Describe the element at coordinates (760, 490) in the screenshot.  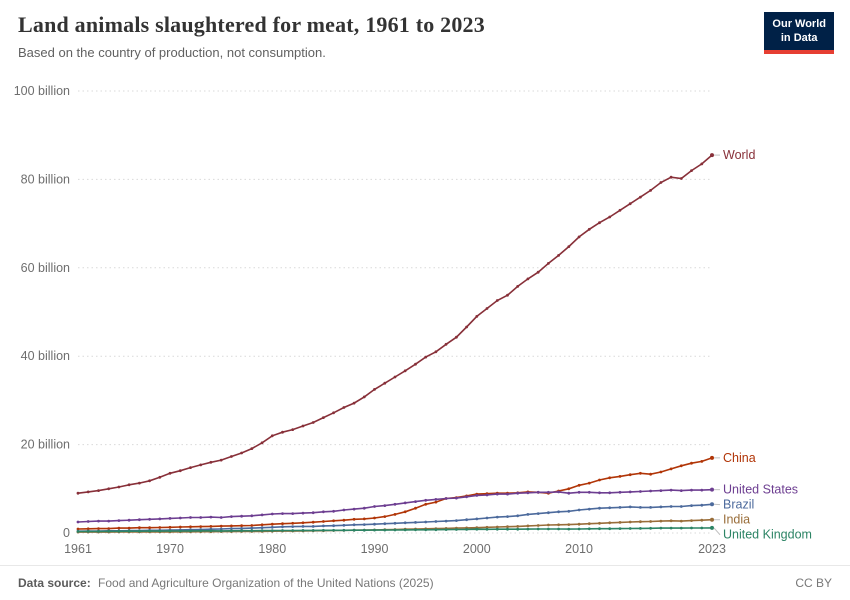
I see `series-label-united-states: United States` at that location.